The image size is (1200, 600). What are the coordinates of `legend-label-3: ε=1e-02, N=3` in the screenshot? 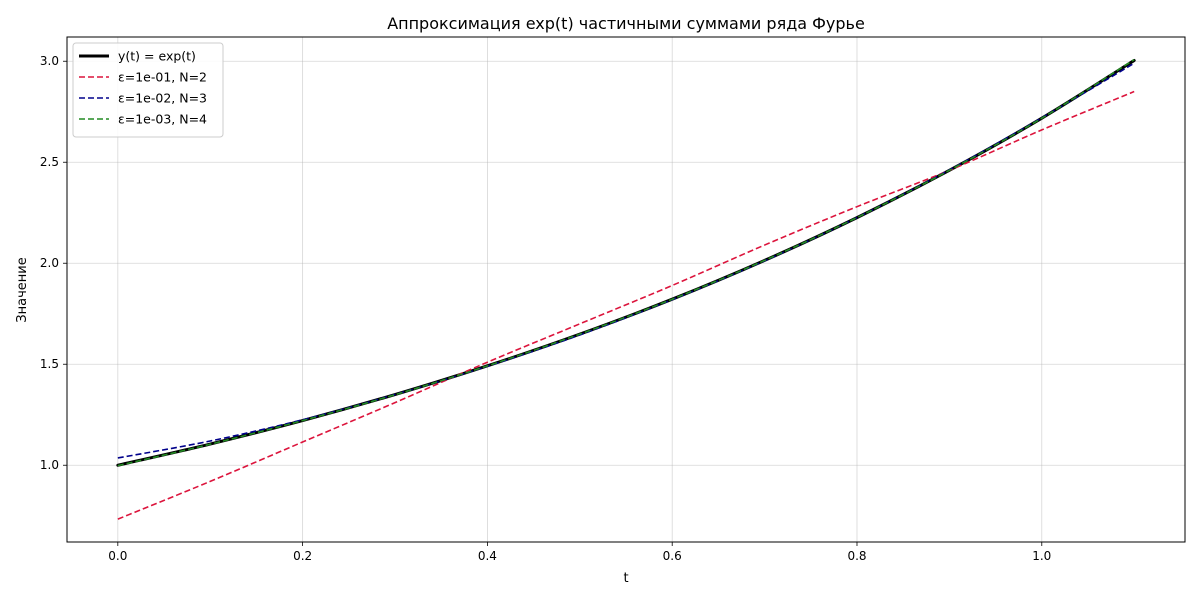 It's located at (162, 98).